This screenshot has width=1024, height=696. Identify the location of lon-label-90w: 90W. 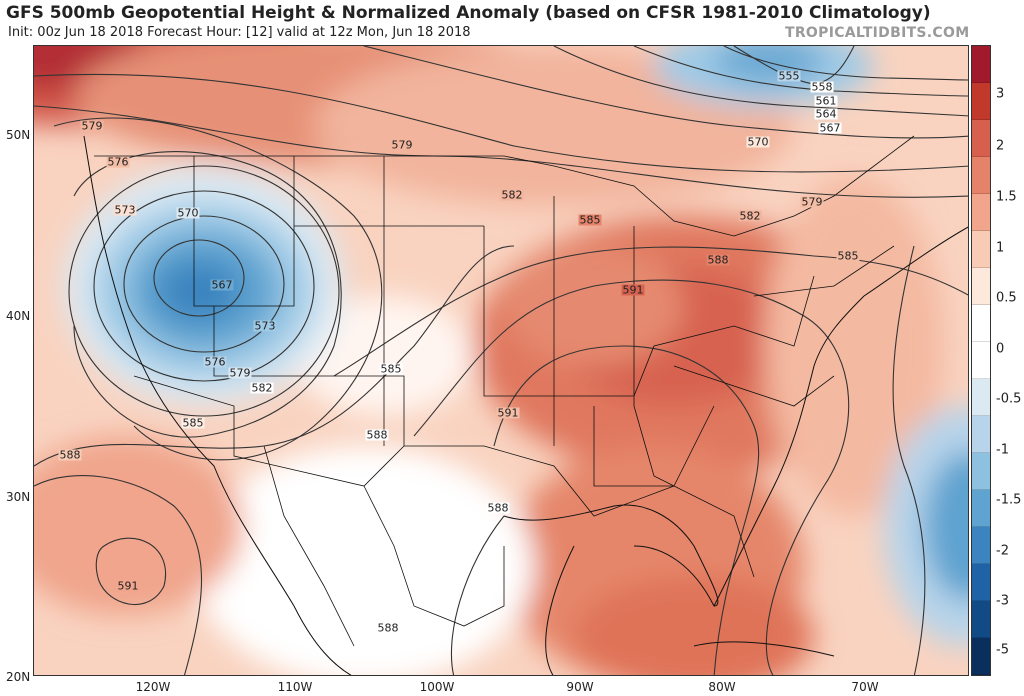
(580, 687).